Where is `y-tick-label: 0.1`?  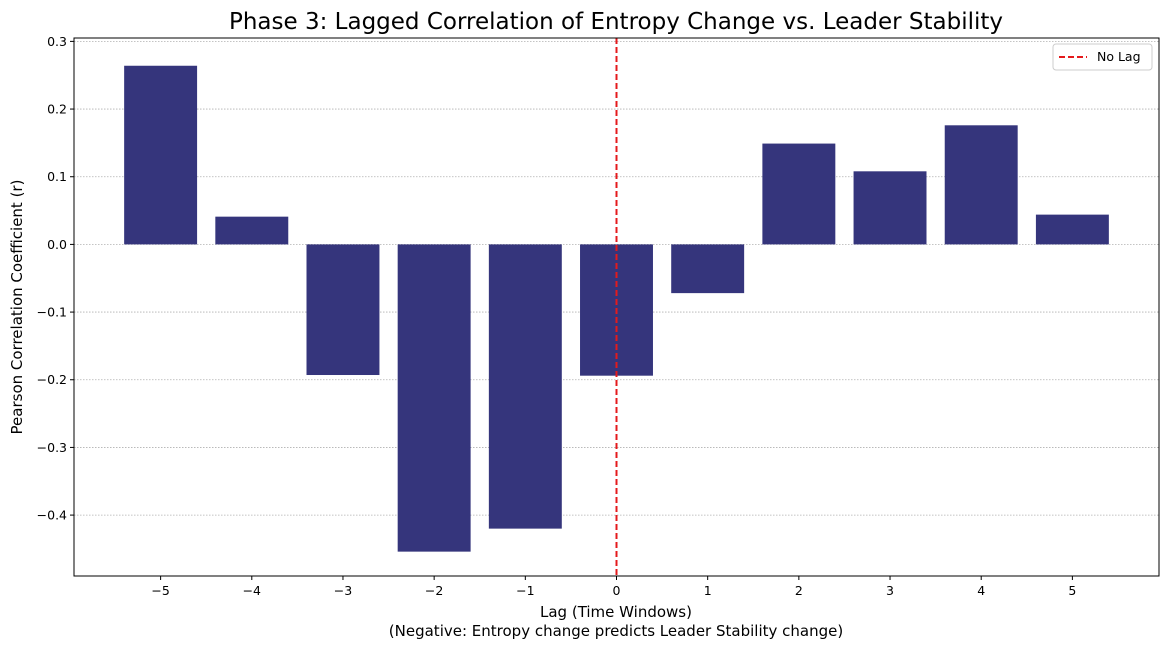
y-tick-label: 0.1 is located at coordinates (57, 176).